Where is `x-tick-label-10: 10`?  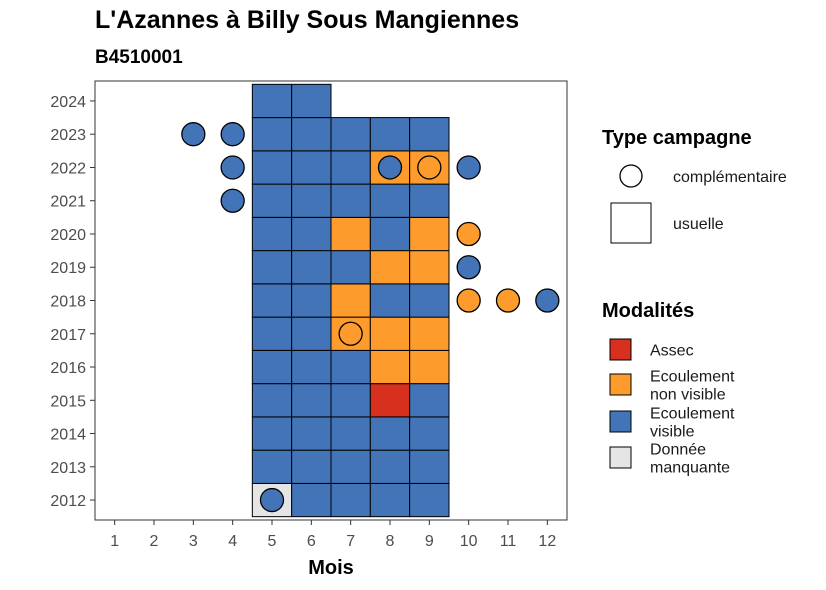 x-tick-label-10: 10 is located at coordinates (469, 541).